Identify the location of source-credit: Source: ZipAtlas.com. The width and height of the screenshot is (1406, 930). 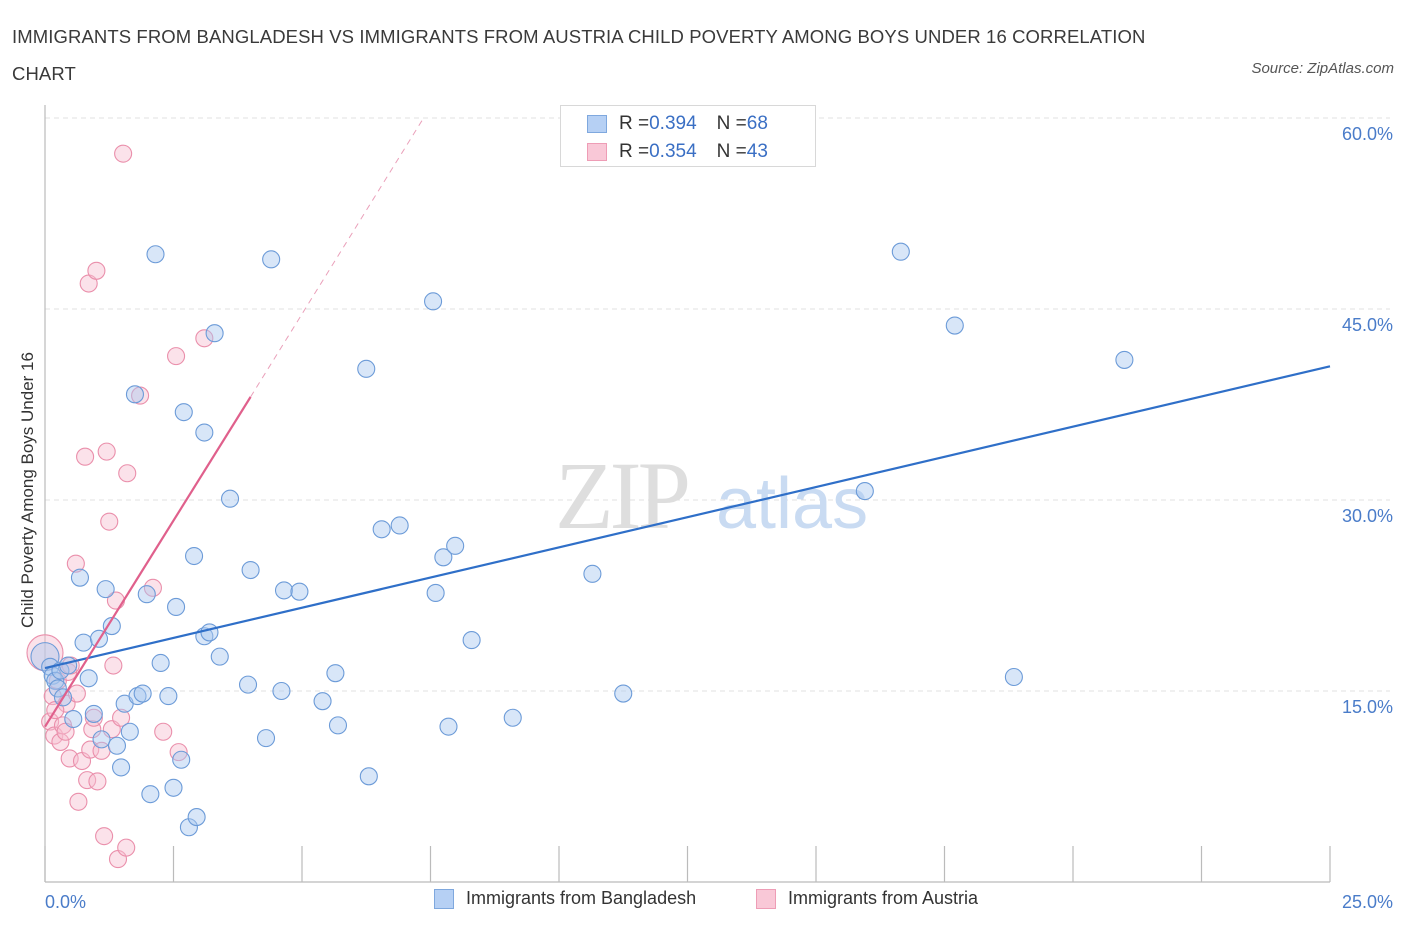
(1322, 68).